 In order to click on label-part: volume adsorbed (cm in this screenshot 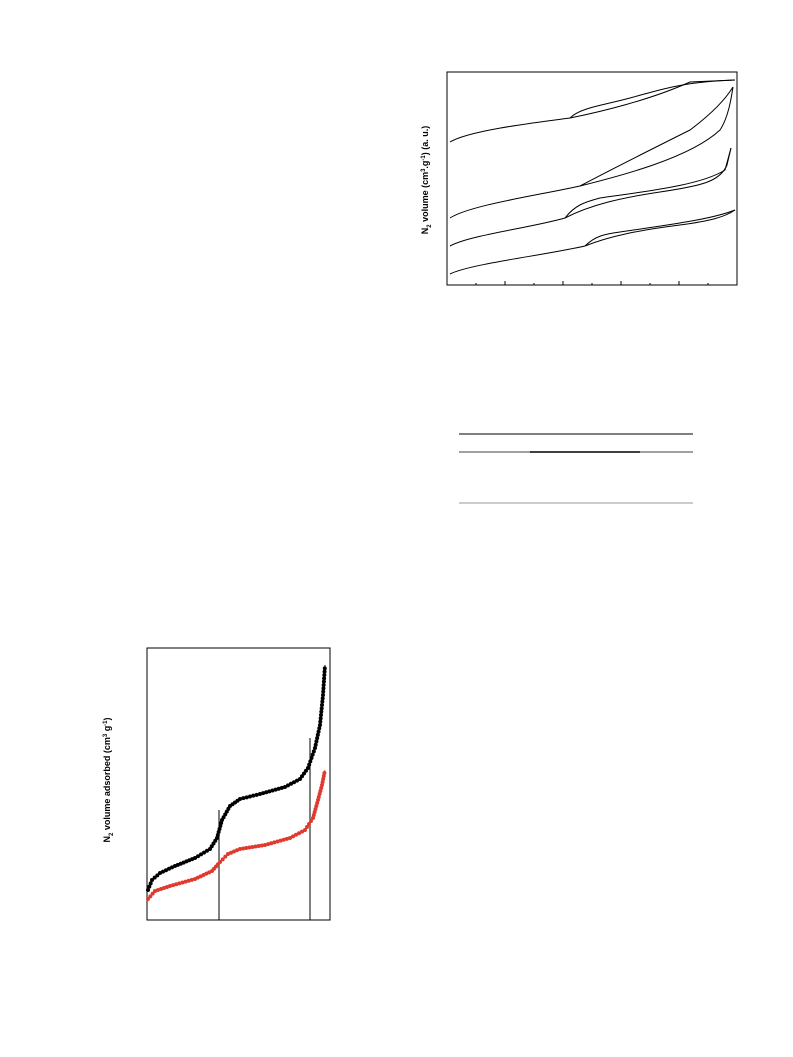, I will do `click(107, 785)`.